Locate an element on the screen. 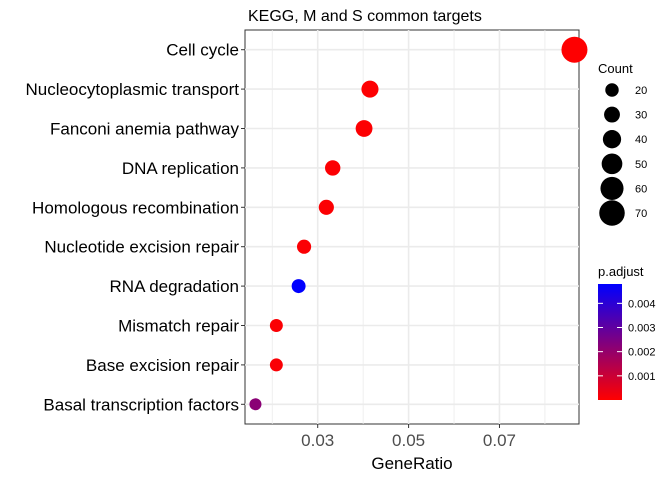 The height and width of the screenshot is (480, 672). p-adjust-tick-label: 0.003 is located at coordinates (642, 329).